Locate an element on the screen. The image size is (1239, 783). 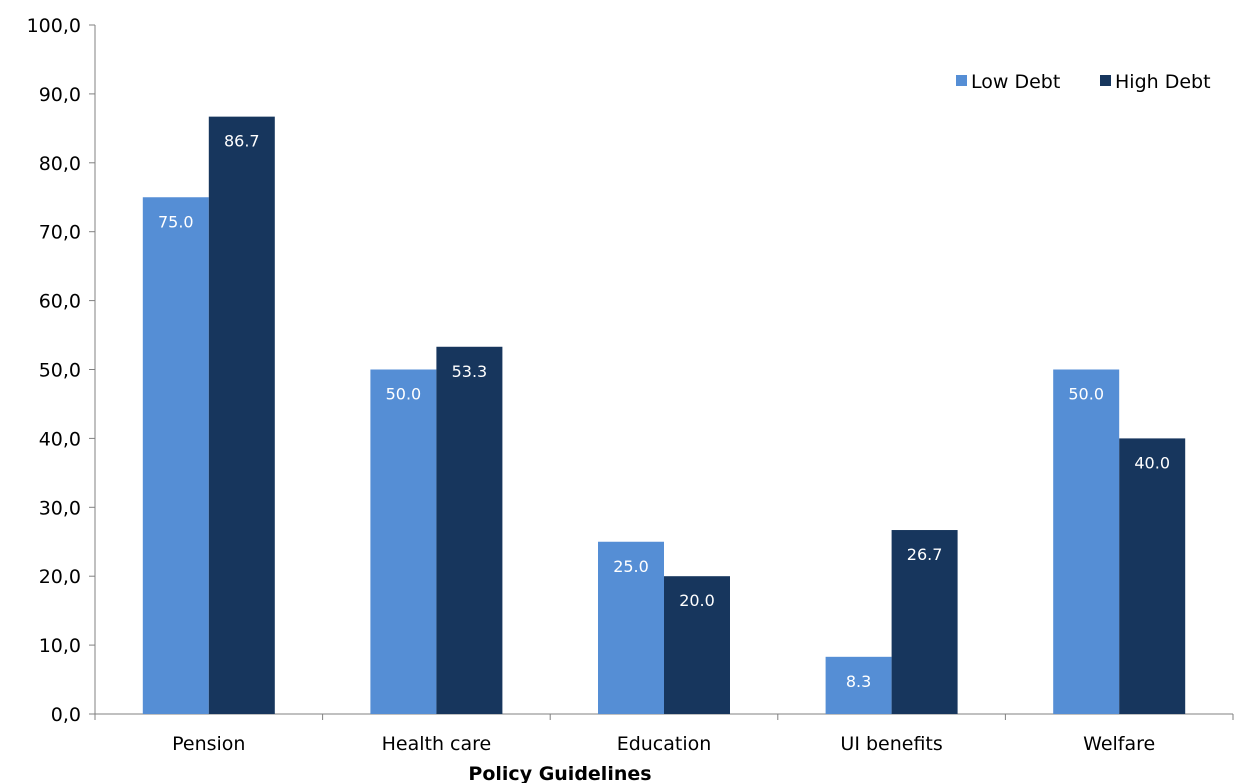
data-label: 25.0 is located at coordinates (631, 566).